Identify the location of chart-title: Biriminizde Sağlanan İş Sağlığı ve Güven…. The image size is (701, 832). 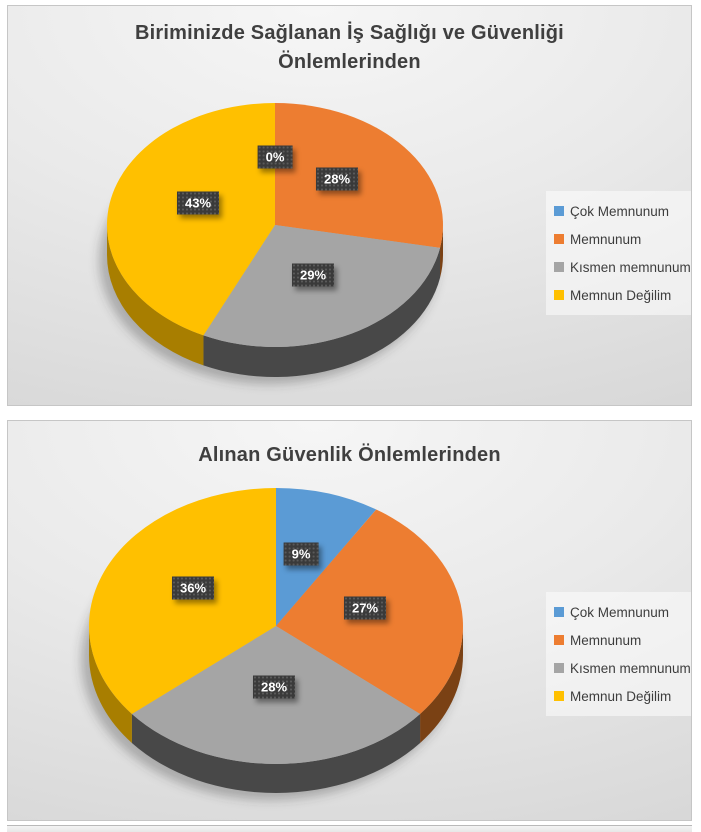
(349, 47).